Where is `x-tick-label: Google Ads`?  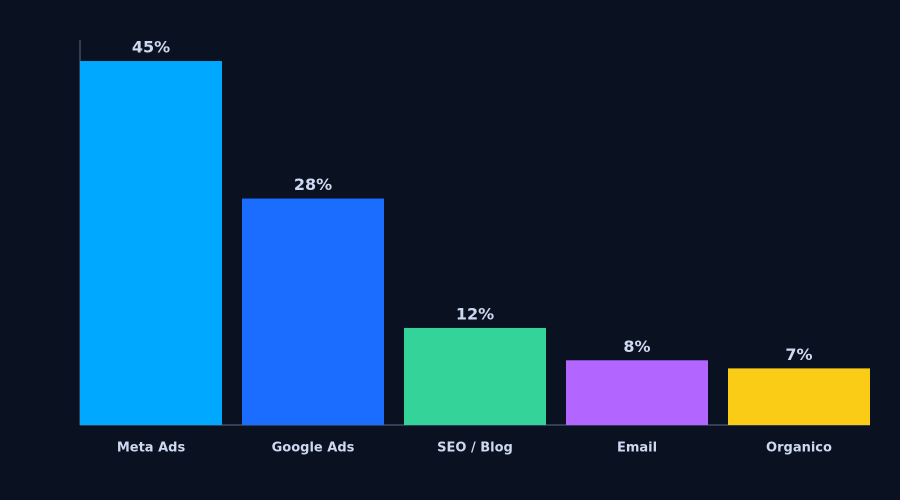
x-tick-label: Google Ads is located at coordinates (313, 448).